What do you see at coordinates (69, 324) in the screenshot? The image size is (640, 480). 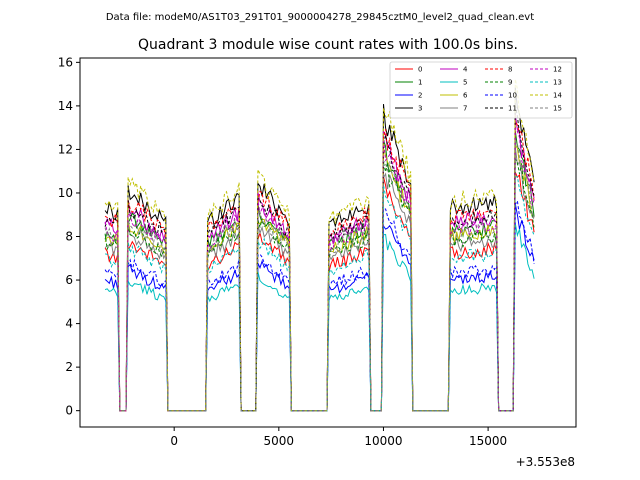 I see `y-tick-label: 4` at bounding box center [69, 324].